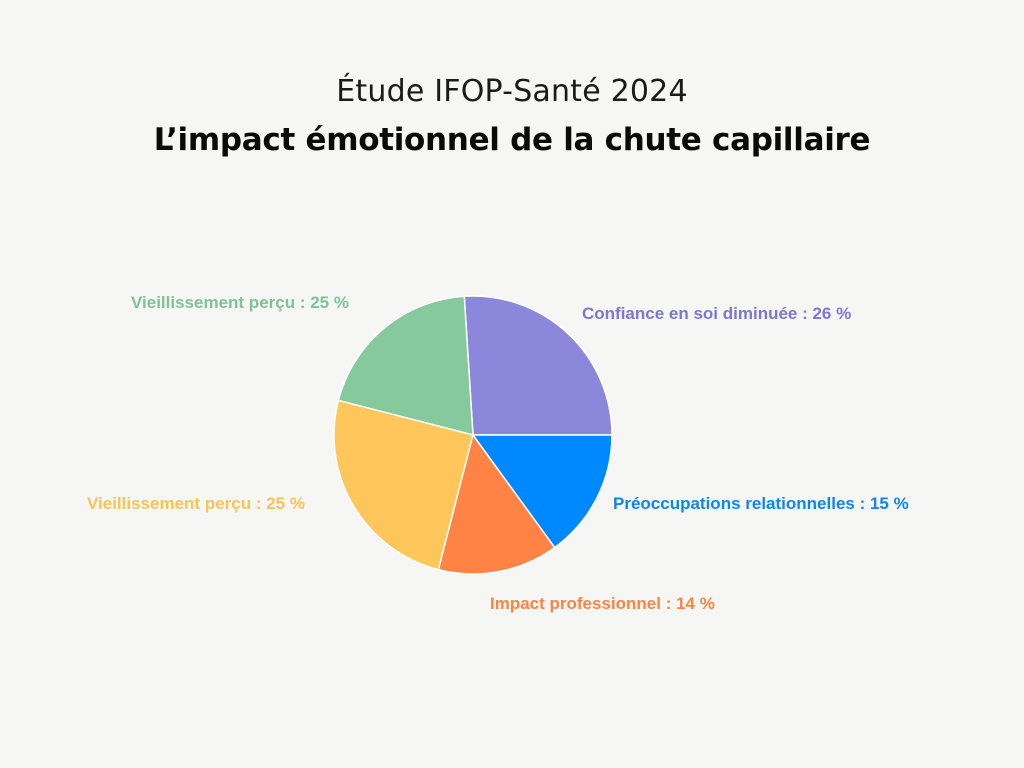  What do you see at coordinates (538, 365) in the screenshot?
I see `pie-slice-1-confiance-en-soi-diminuee` at bounding box center [538, 365].